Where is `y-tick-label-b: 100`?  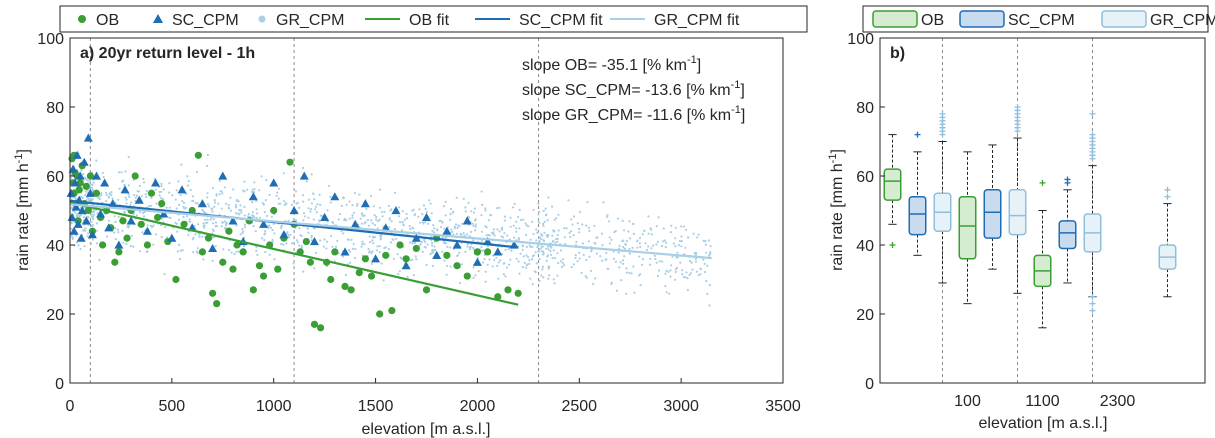
y-tick-label-b: 100 is located at coordinates (860, 39).